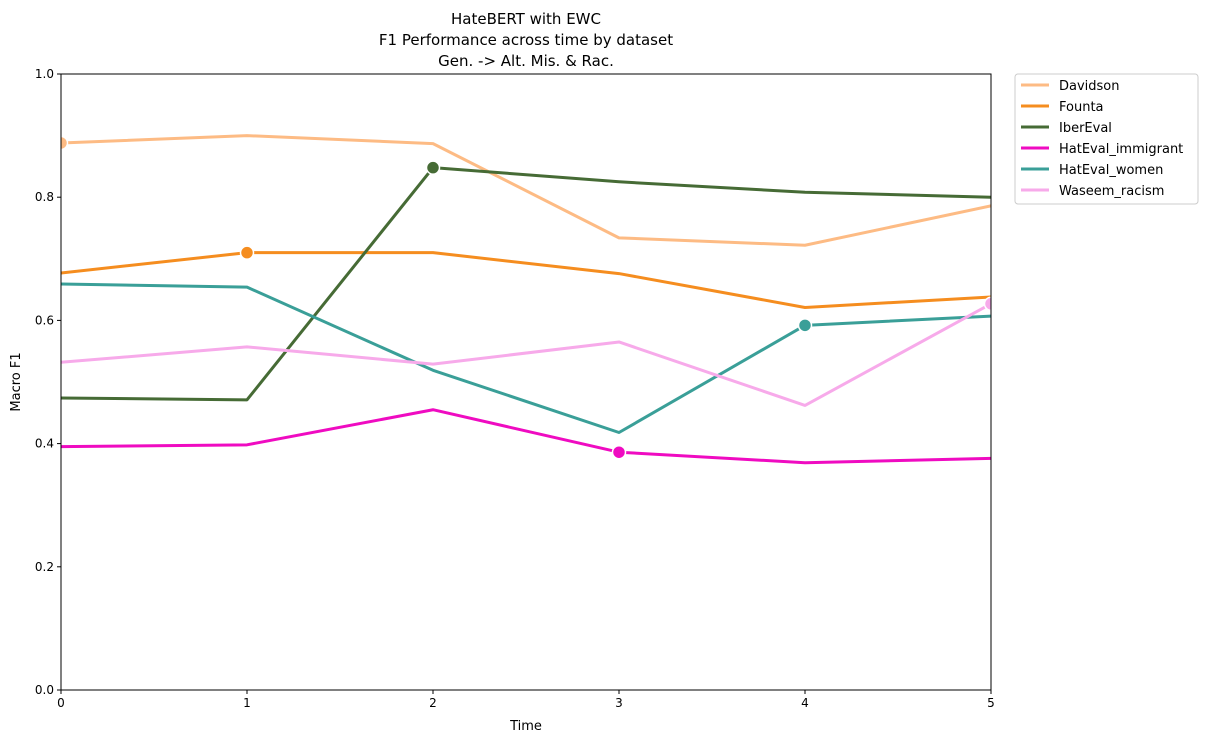 The width and height of the screenshot is (1207, 743). Describe the element at coordinates (247, 252) in the screenshot. I see `series-marker-founta` at that location.